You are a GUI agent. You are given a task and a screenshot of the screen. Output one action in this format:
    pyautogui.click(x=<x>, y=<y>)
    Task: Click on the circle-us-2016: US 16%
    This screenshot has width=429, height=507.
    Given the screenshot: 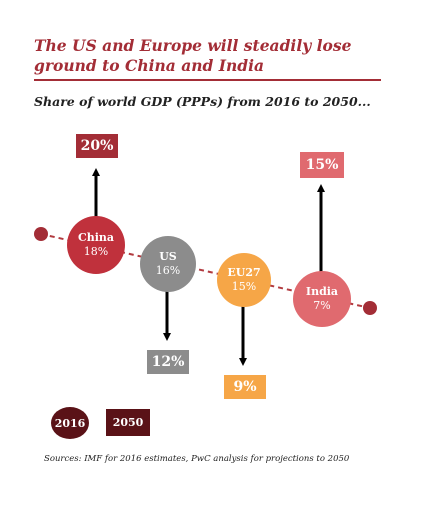 What is the action you would take?
    pyautogui.click(x=168, y=264)
    